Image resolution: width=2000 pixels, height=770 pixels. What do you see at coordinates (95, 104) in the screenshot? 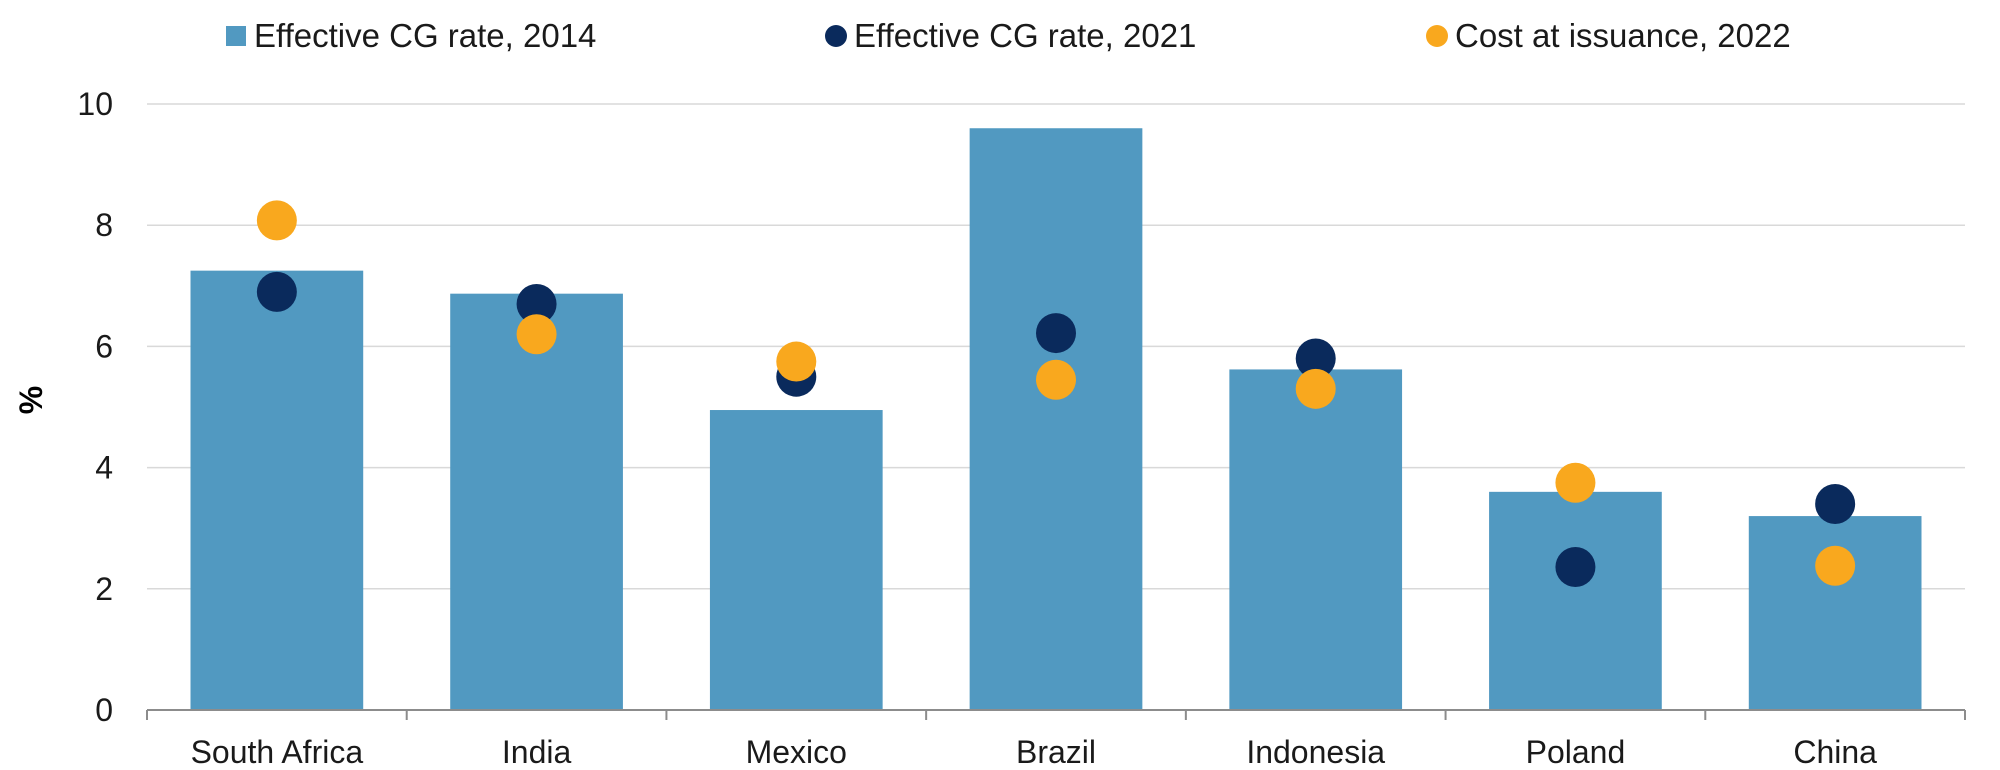
I see `y-tick-label: 10` at bounding box center [95, 104].